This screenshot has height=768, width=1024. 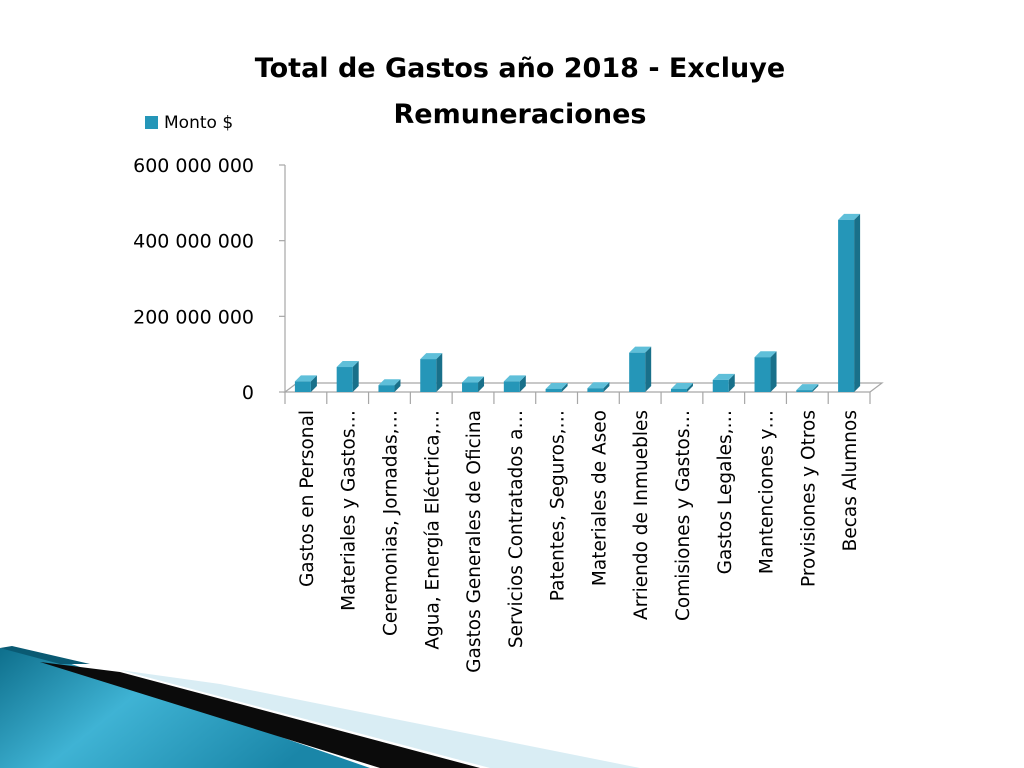 I want to click on legend-swatch, so click(x=151, y=122).